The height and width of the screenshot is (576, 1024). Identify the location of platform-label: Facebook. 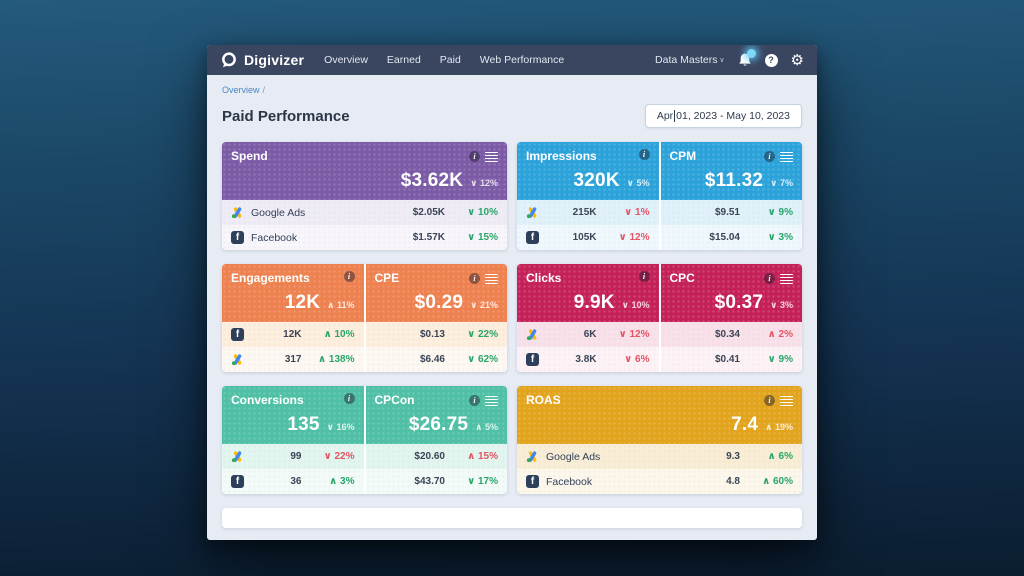
(274, 237).